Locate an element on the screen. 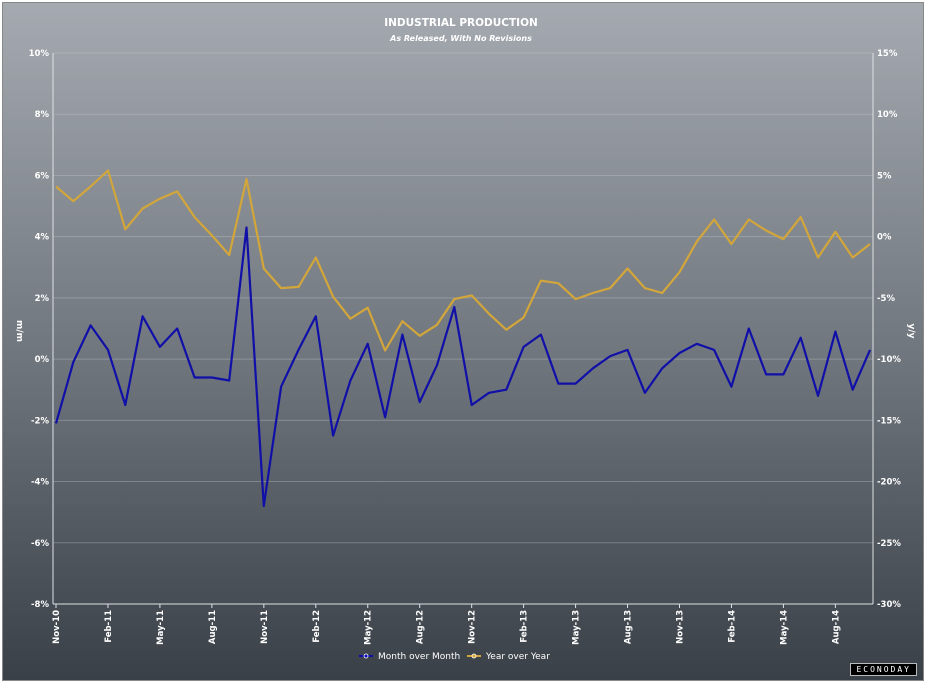 The width and height of the screenshot is (926, 683). legend: Month over Month Year over Year is located at coordinates (454, 657).